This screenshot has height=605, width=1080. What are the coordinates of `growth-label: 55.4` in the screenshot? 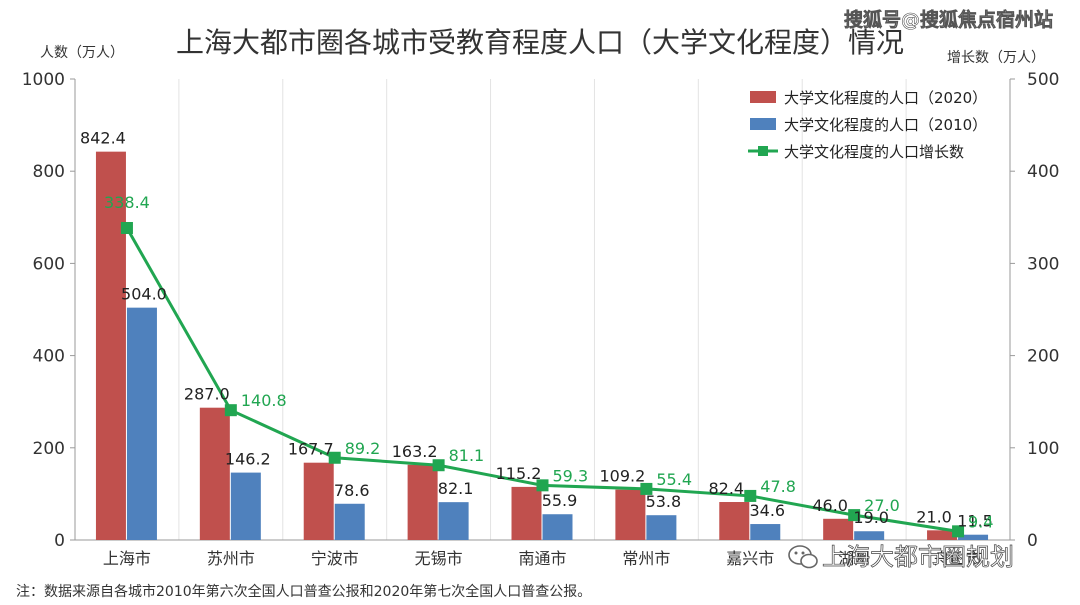 It's located at (674, 479).